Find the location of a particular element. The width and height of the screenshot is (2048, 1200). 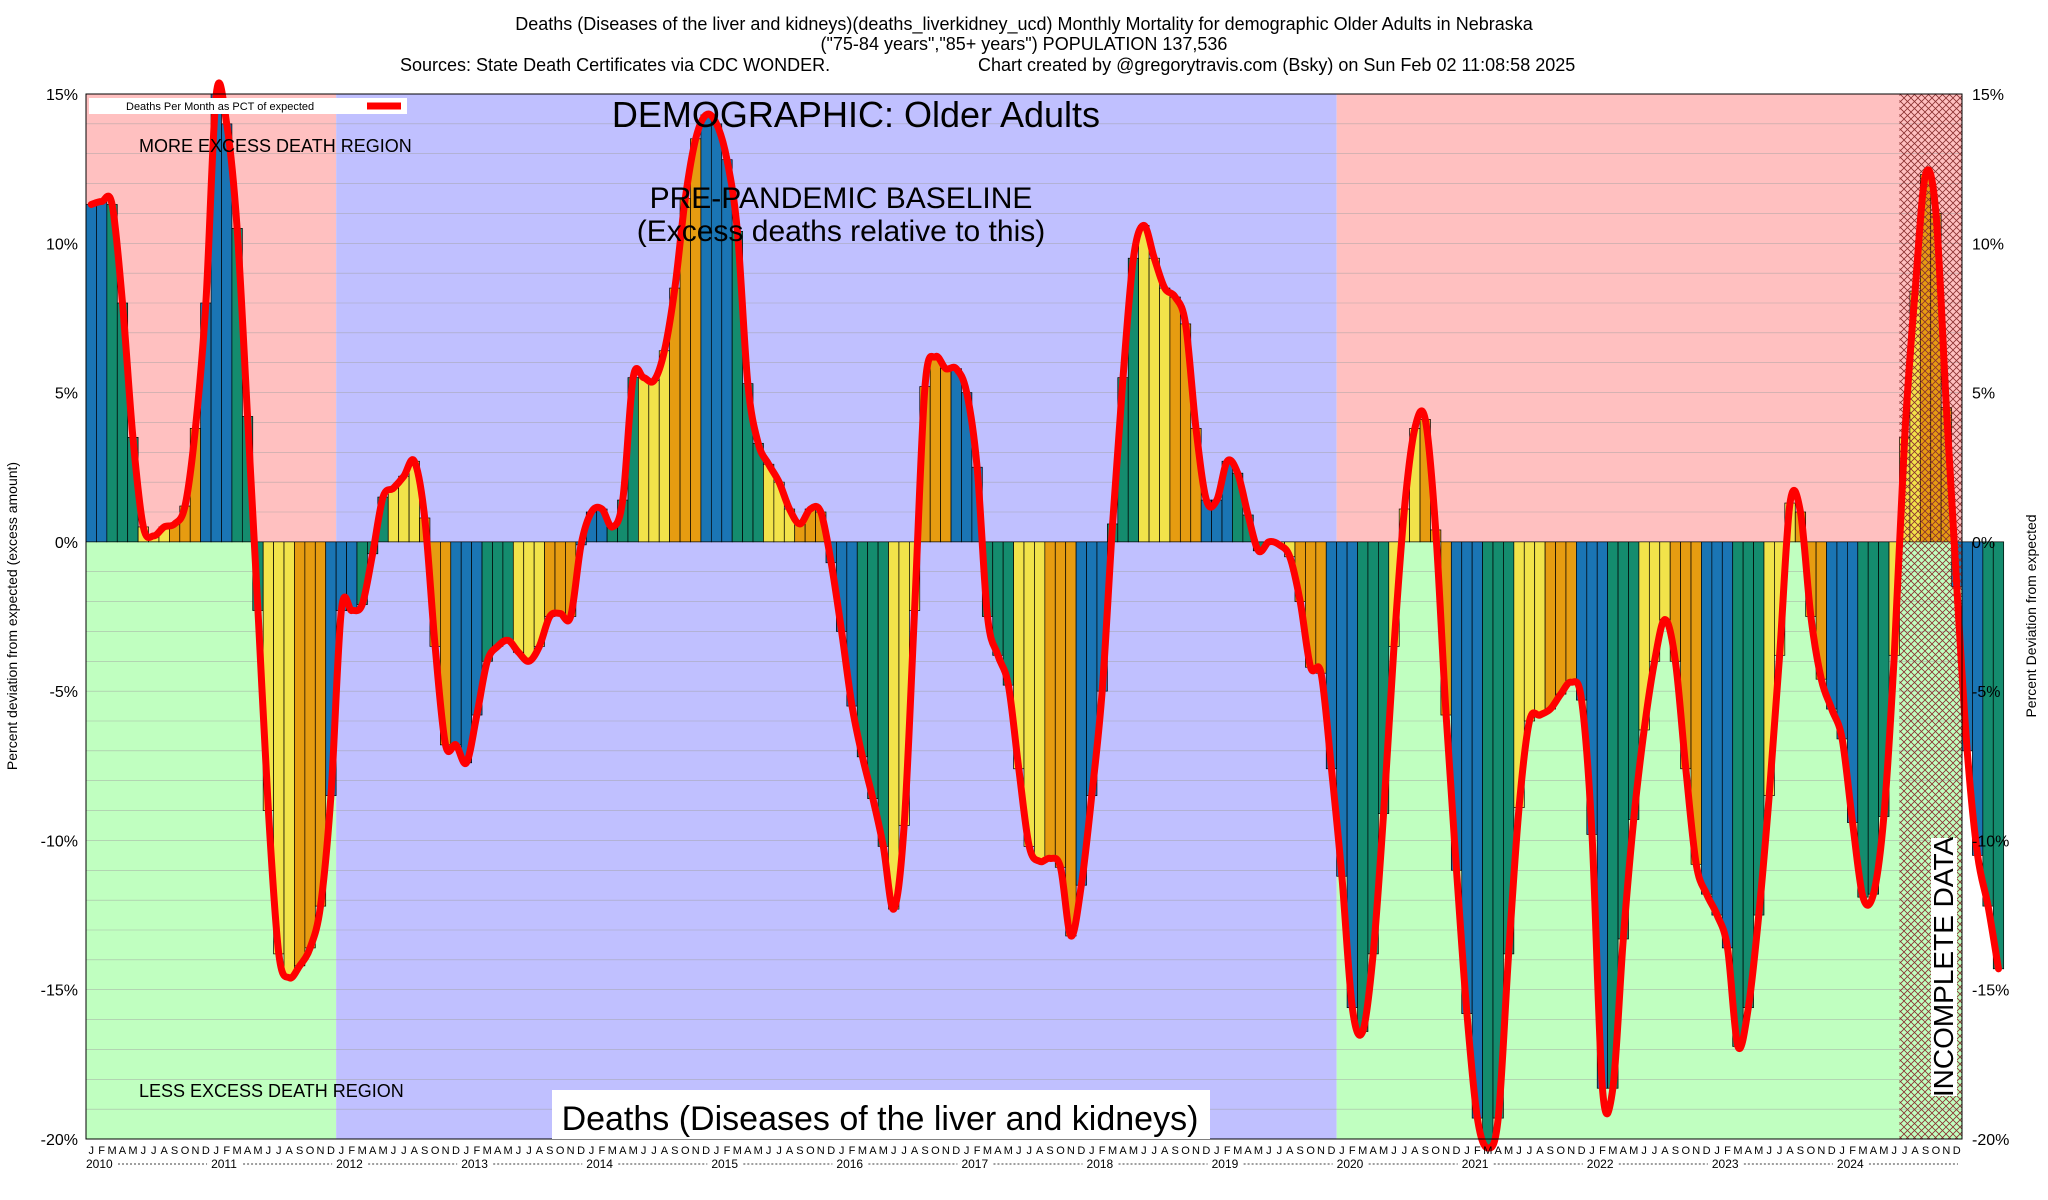

incomplete-data-label: INCOMPLETE DATA is located at coordinates (1943, 967).